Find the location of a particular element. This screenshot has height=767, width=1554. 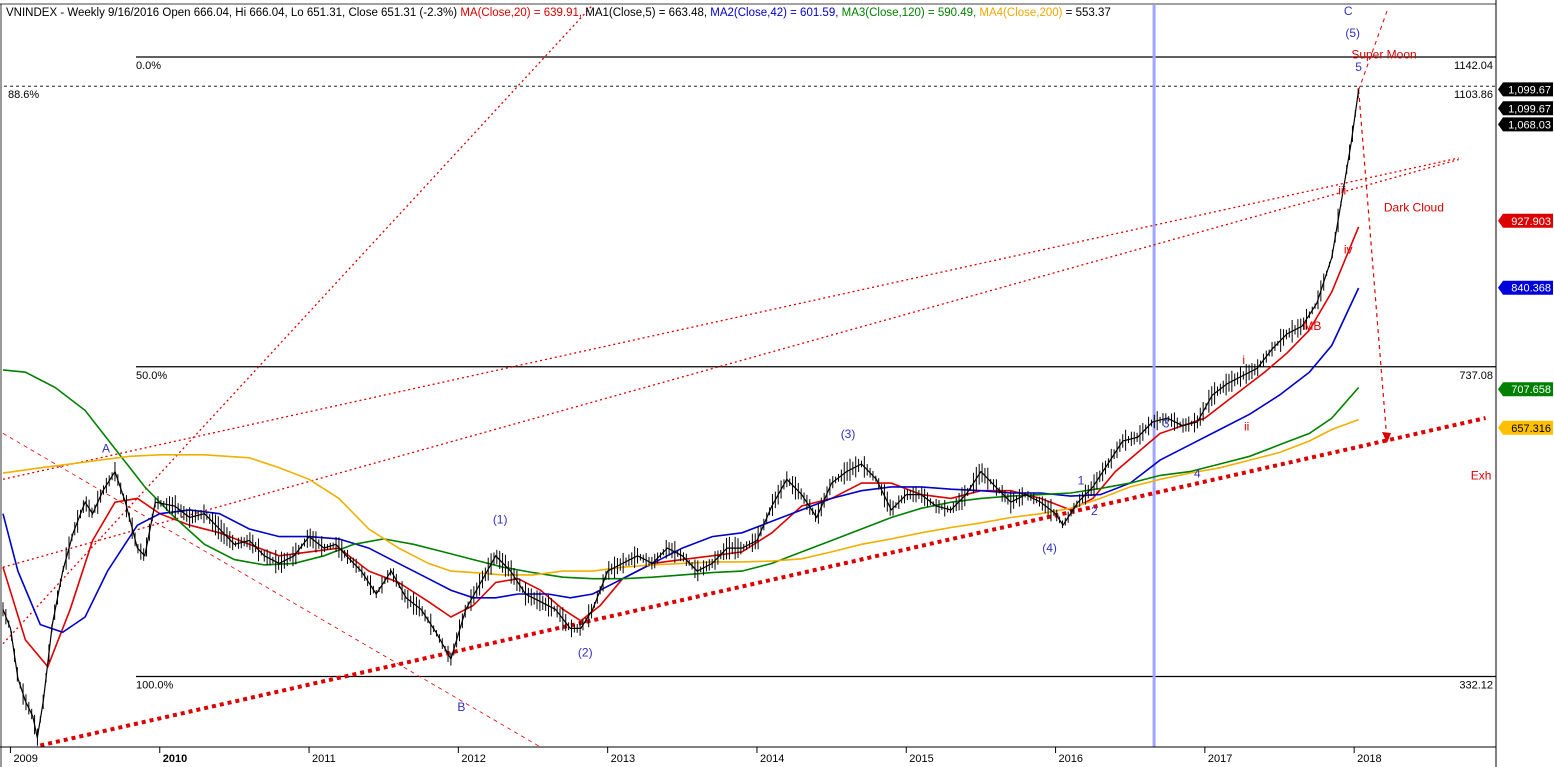

wave-label: (1) is located at coordinates (500, 520).